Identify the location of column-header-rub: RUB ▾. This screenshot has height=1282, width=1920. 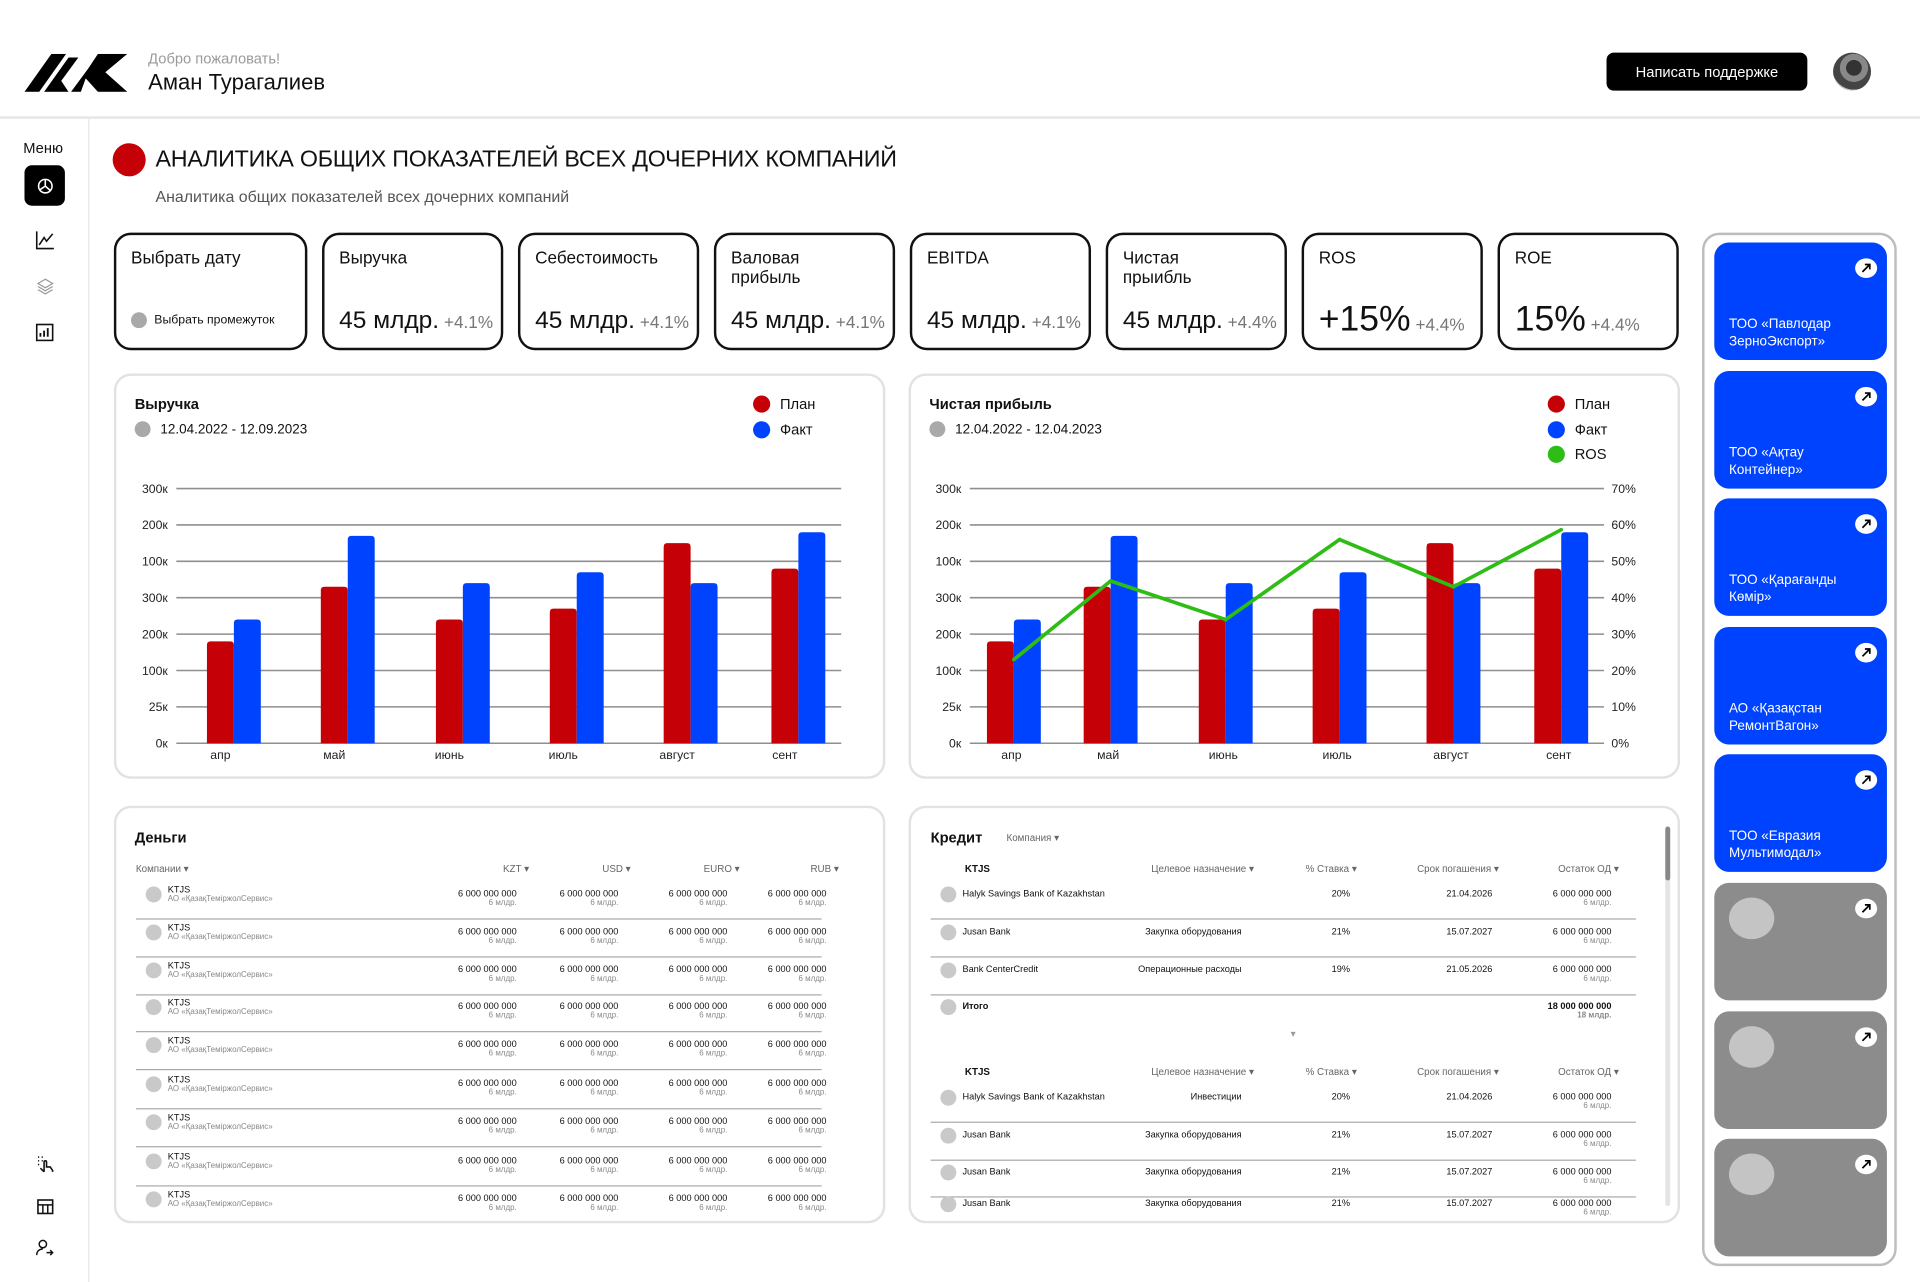
(824, 869).